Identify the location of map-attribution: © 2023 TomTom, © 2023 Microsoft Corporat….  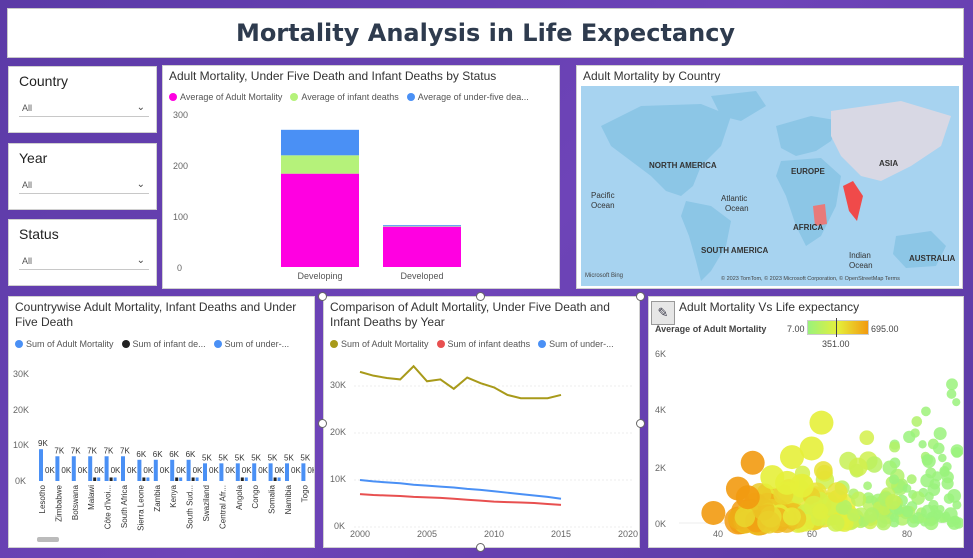
(810, 278).